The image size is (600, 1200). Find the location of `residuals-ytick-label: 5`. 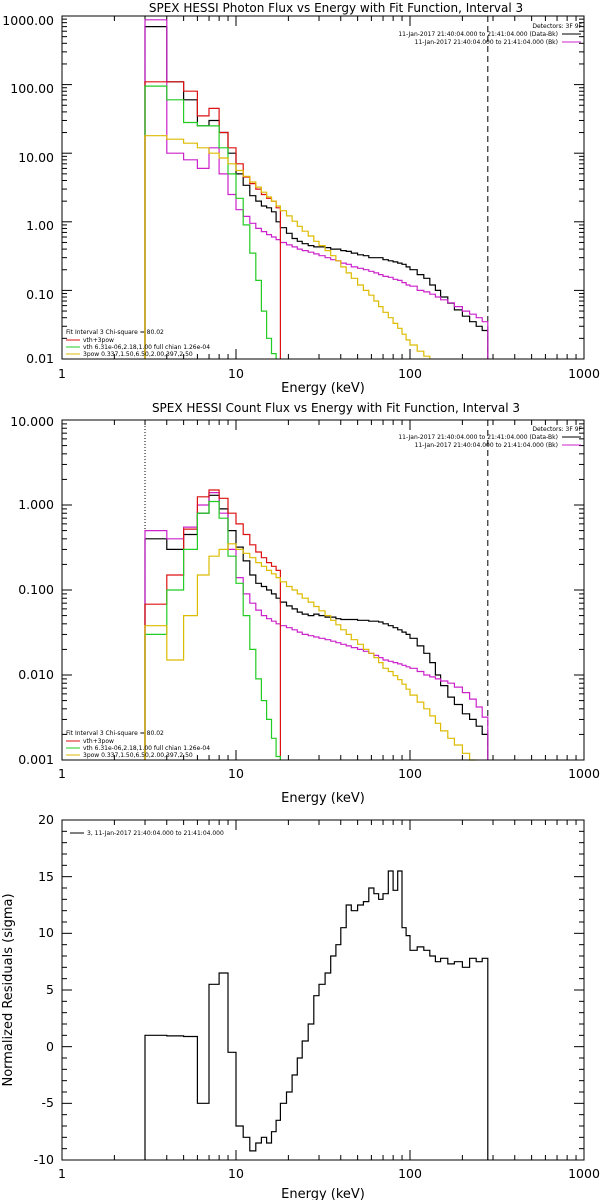

residuals-ytick-label: 5 is located at coordinates (50, 989).